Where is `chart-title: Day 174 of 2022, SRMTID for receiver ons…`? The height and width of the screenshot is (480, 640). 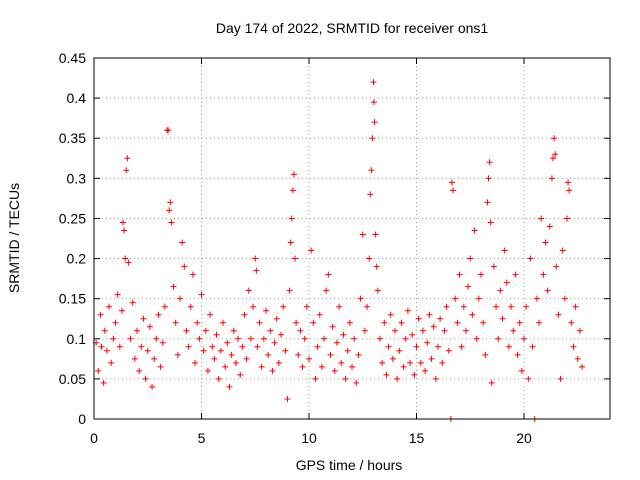
chart-title: Day 174 of 2022, SRMTID for receiver ons… is located at coordinates (352, 28).